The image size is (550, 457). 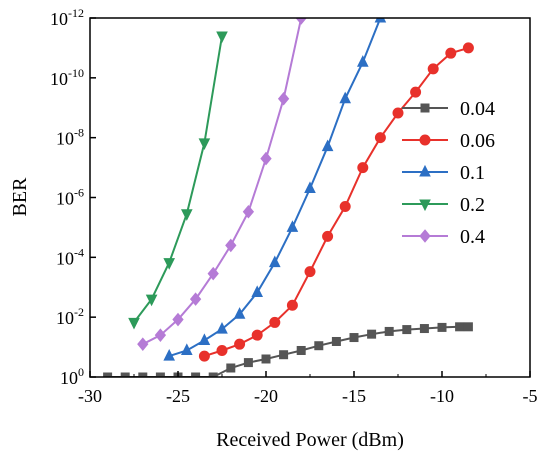 What do you see at coordinates (70, 256) in the screenshot?
I see `y-tick-label: 10⁻⁴` at bounding box center [70, 256].